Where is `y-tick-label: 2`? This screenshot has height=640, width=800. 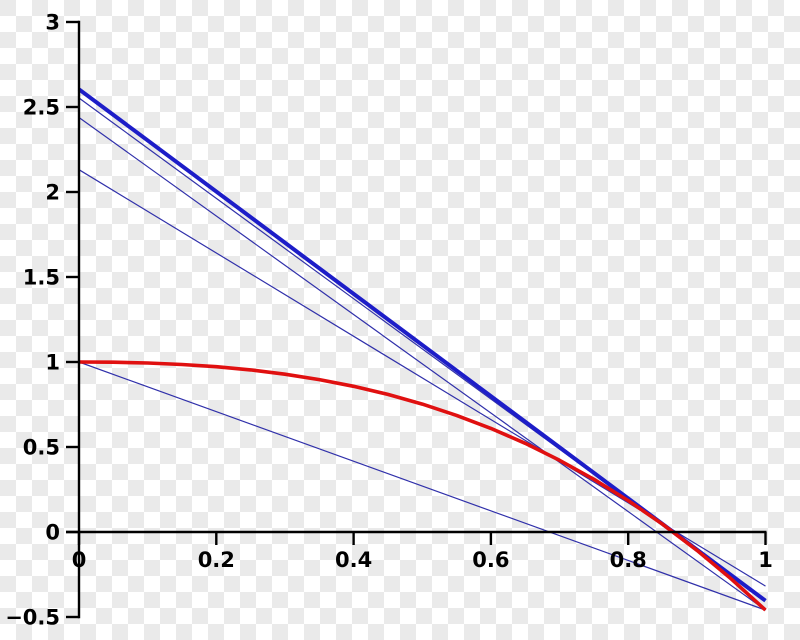
y-tick-label: 2 is located at coordinates (52, 193).